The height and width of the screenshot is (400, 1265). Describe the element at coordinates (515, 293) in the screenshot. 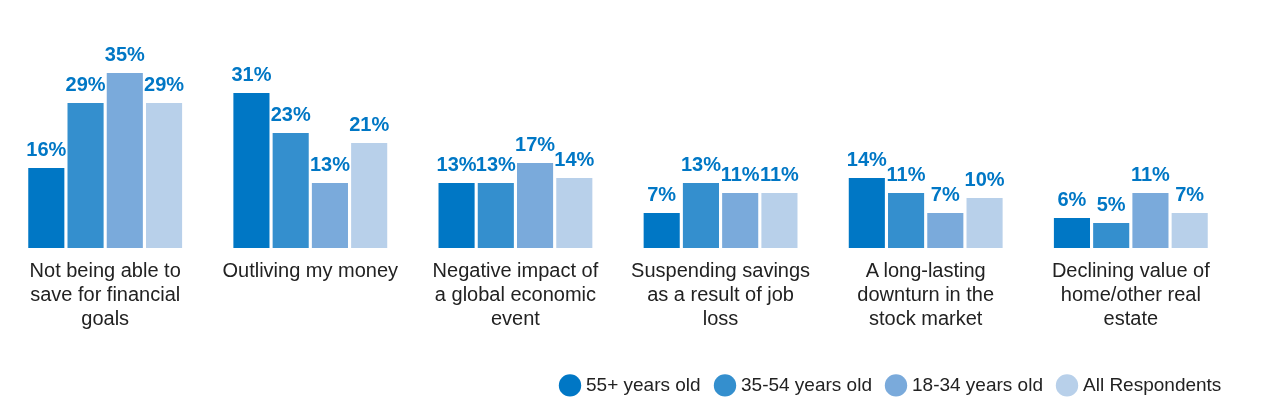

I see `x-tick-label: Negative impact of a global economic event` at that location.